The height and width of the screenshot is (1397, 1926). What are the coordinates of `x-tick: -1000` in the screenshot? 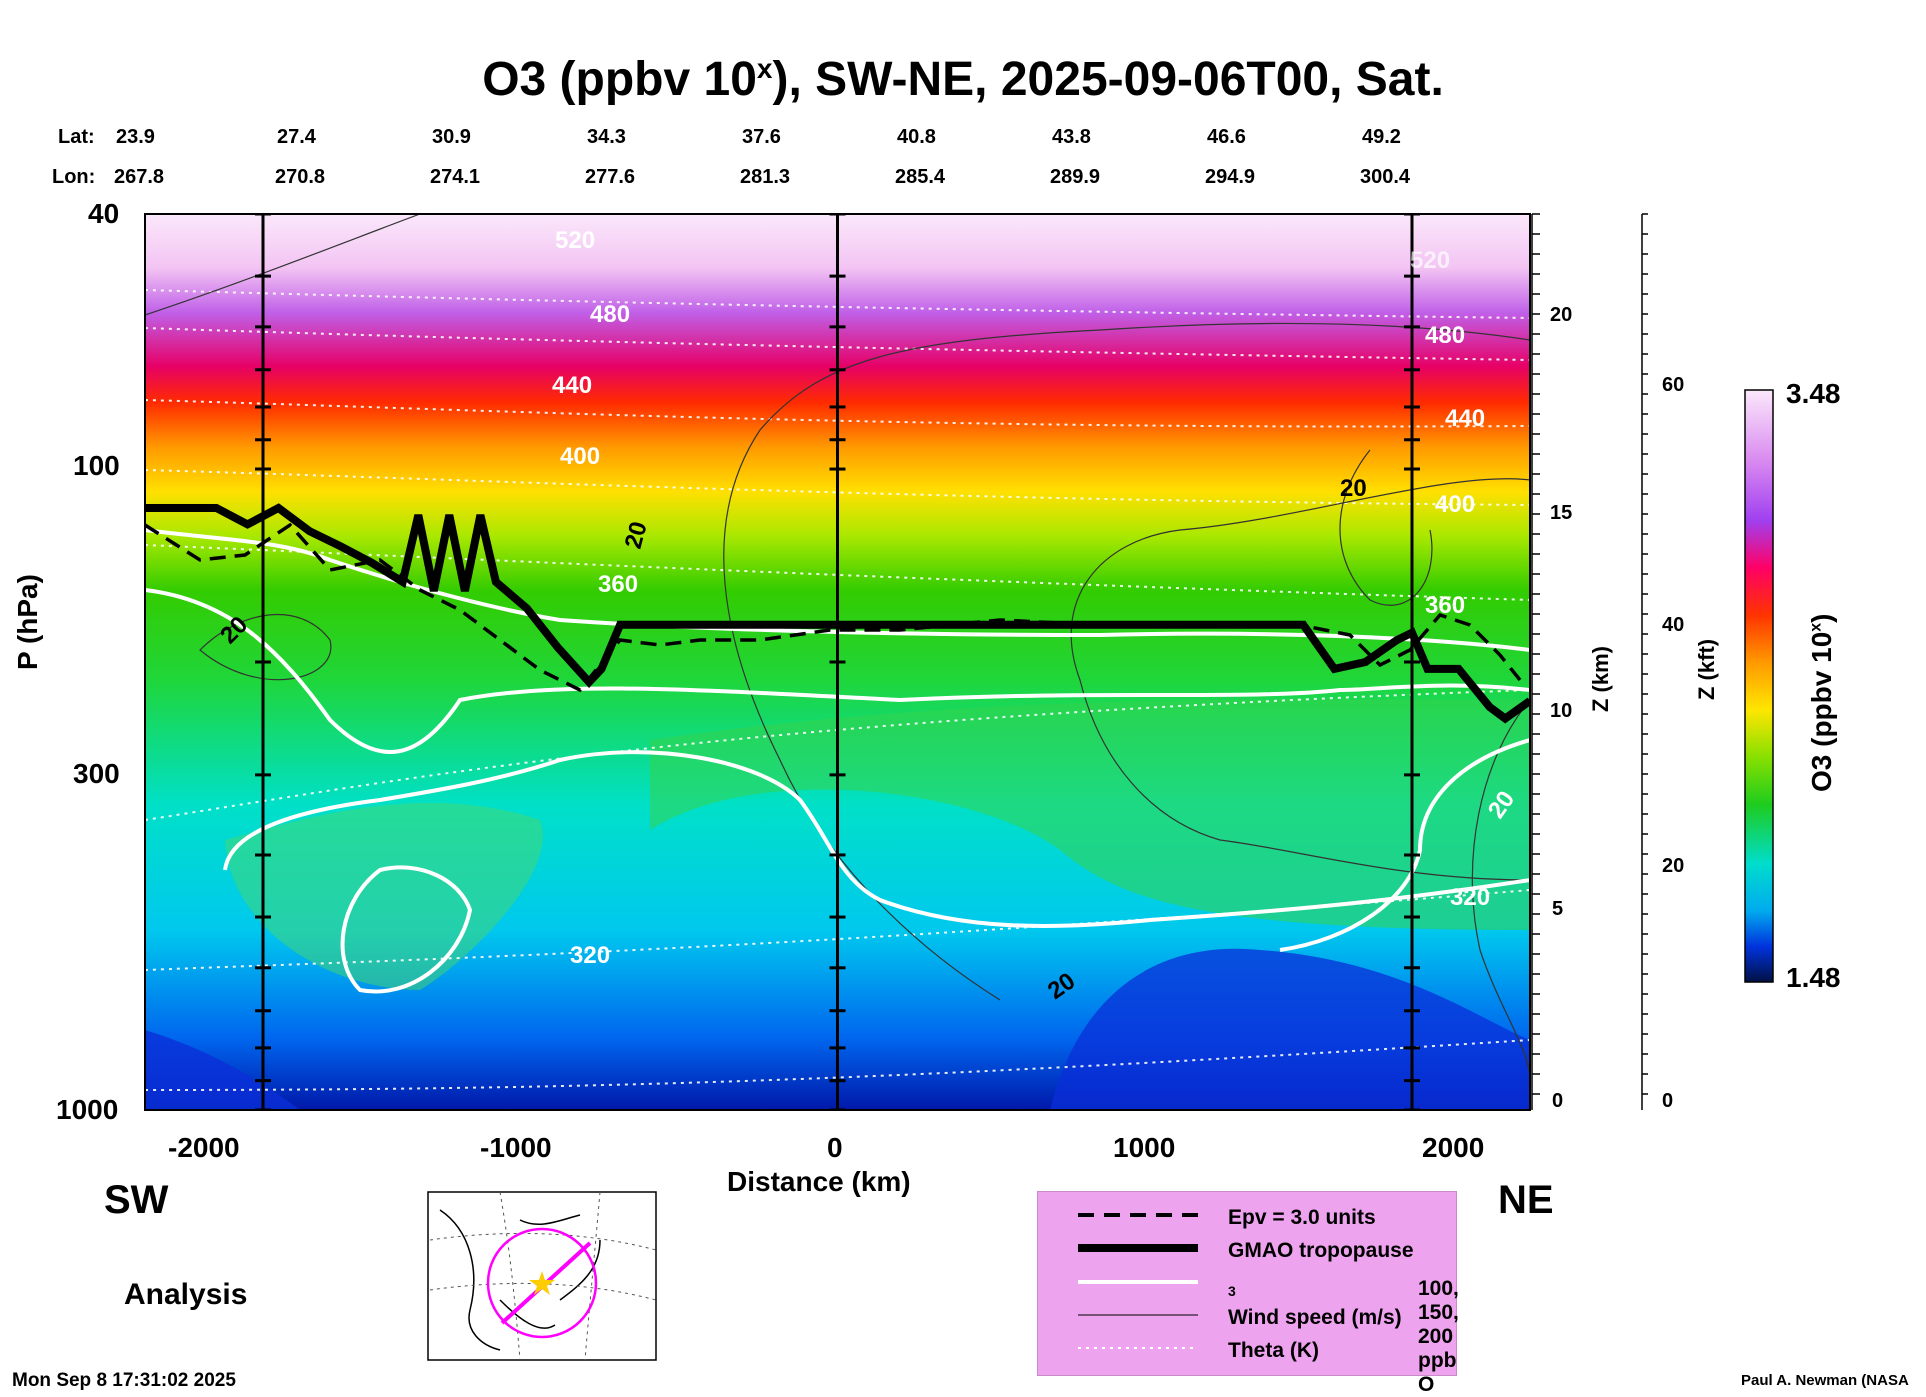 It's located at (516, 1147).